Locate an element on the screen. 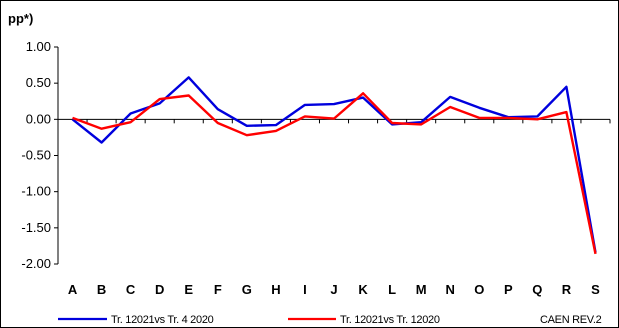 Image resolution: width=619 pixels, height=328 pixels. legend-label-series-1: Tr. 12021vs Tr. 4 2020 is located at coordinates (162, 320).